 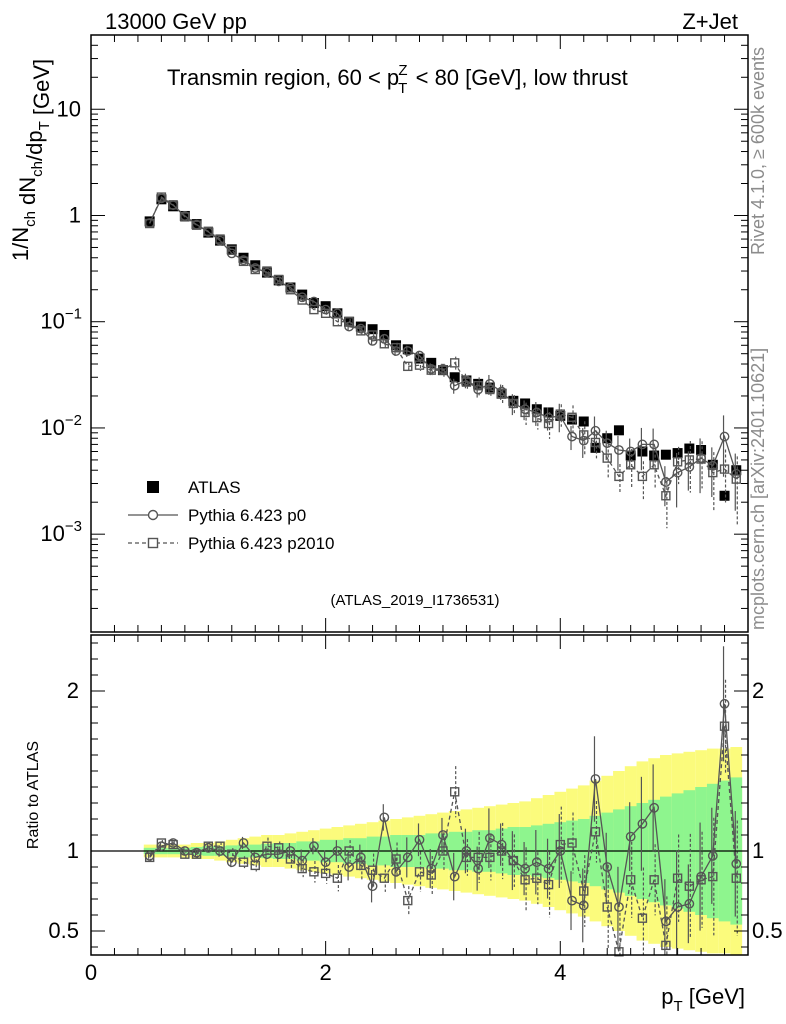 I want to click on y-tick-label: 10, so click(x=69, y=108).